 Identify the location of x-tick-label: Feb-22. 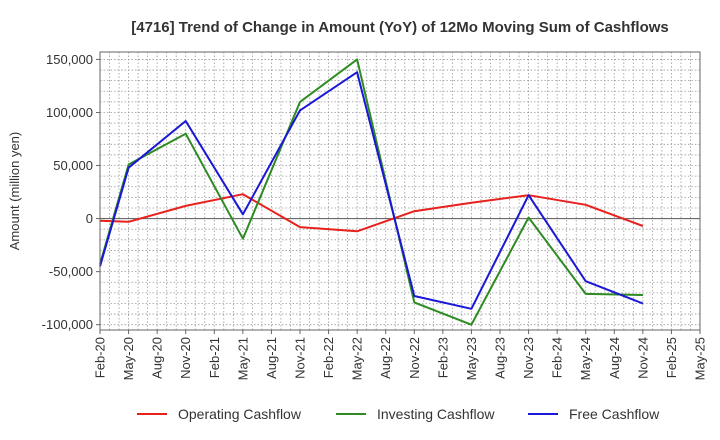
(328, 357).